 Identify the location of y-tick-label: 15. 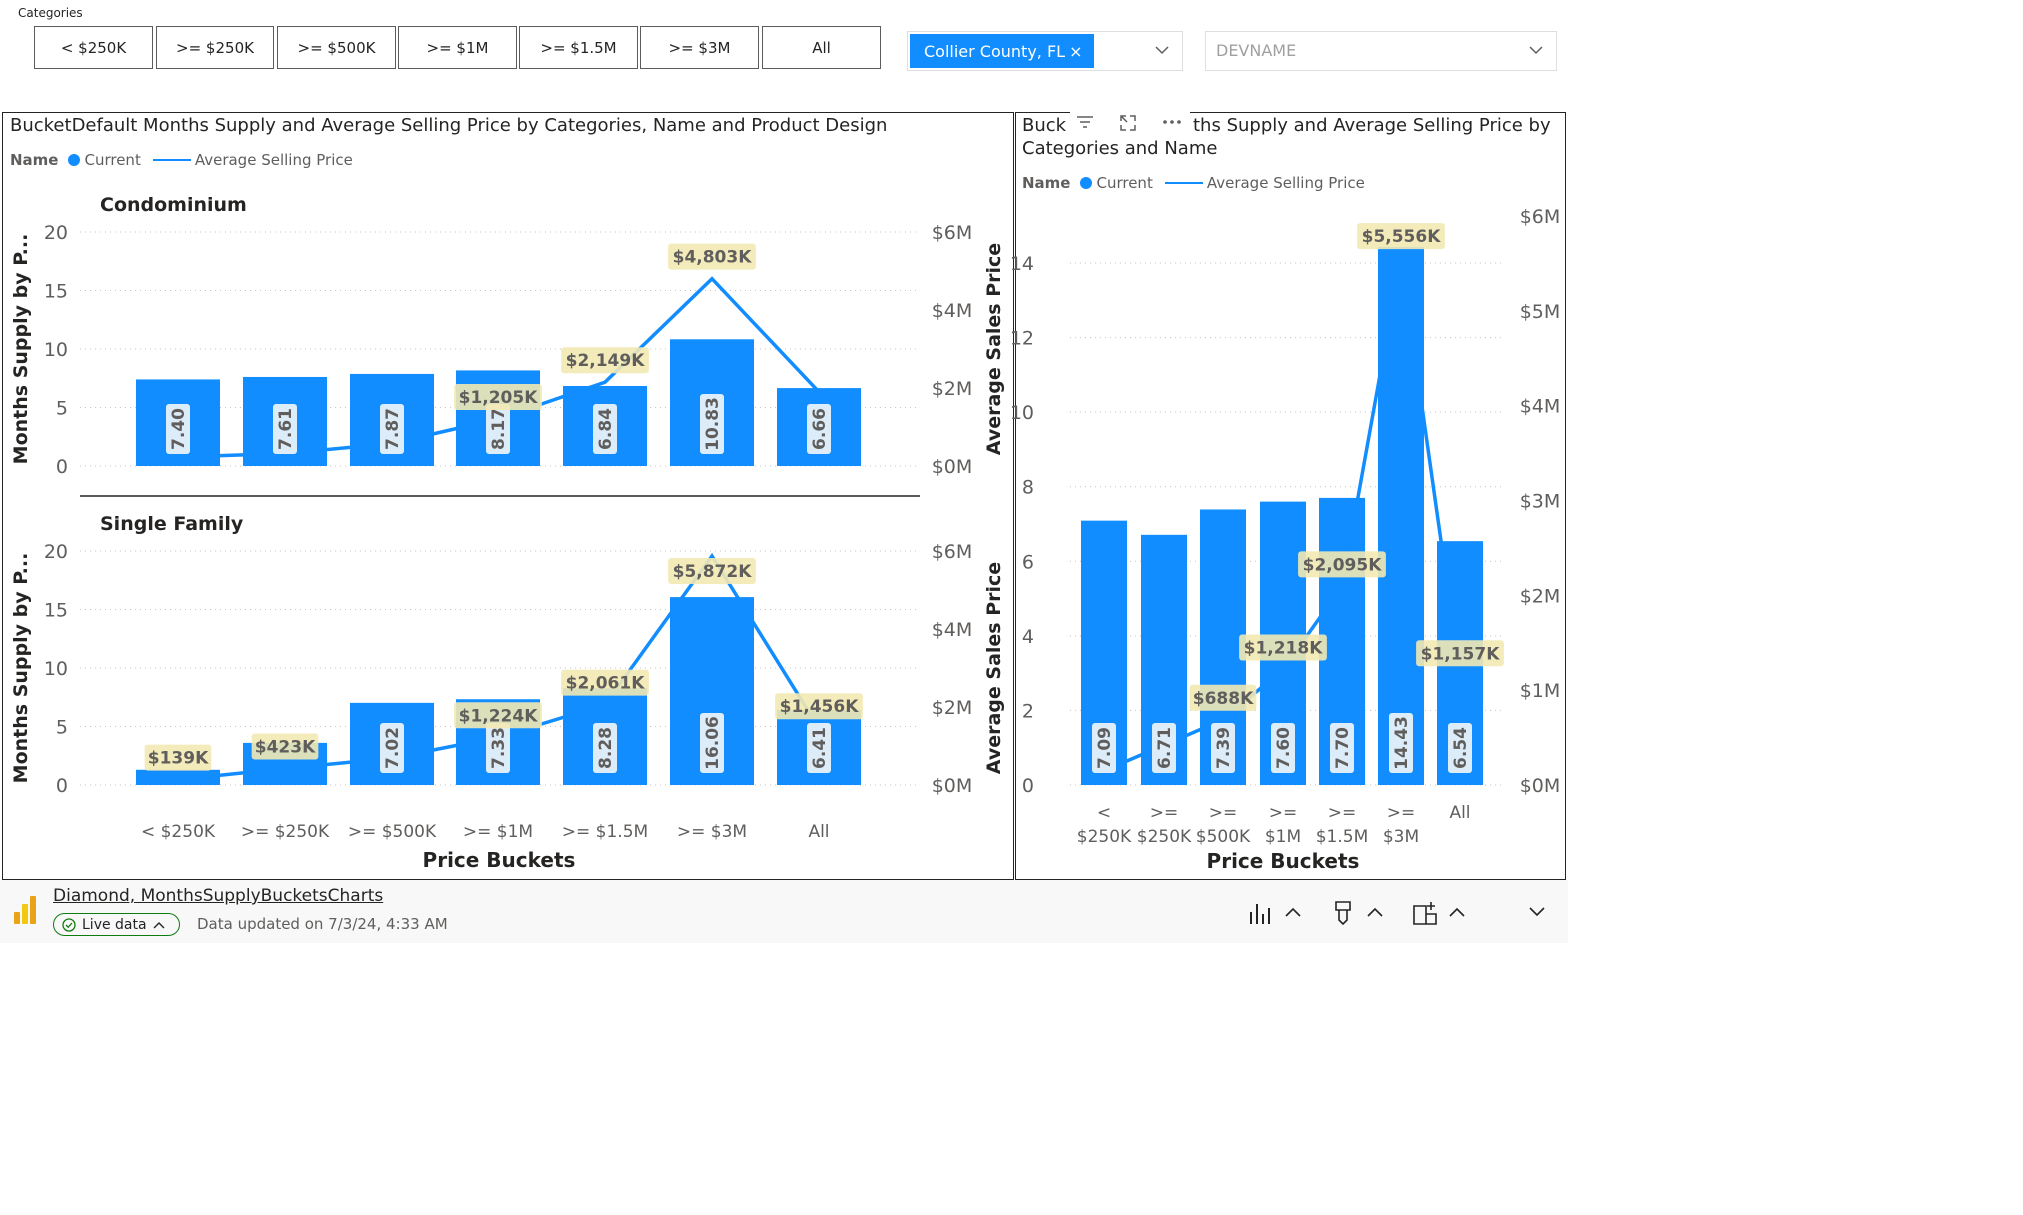
(56, 611).